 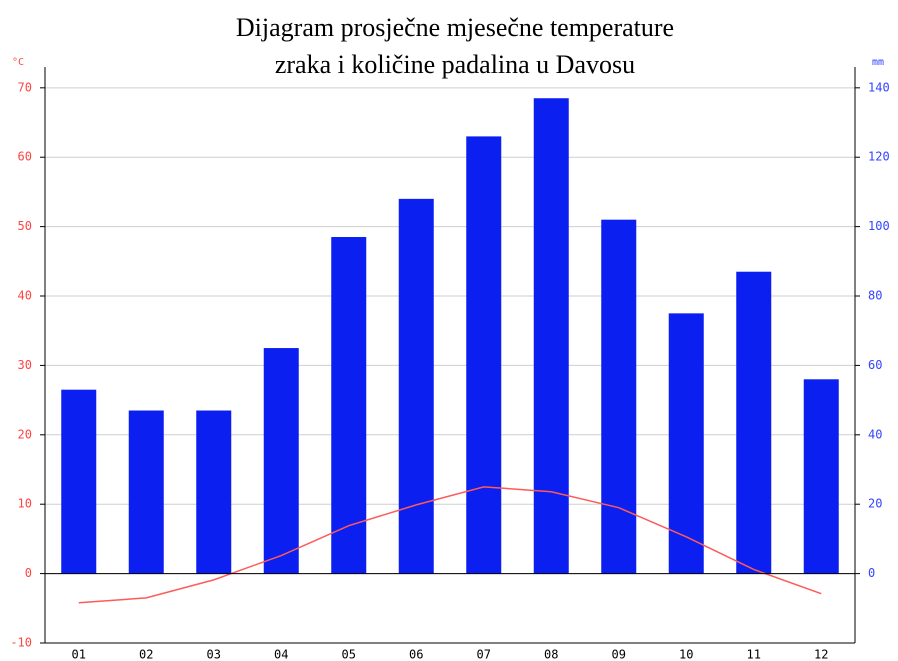 I want to click on y2-tick-label: 80, so click(x=875, y=296).